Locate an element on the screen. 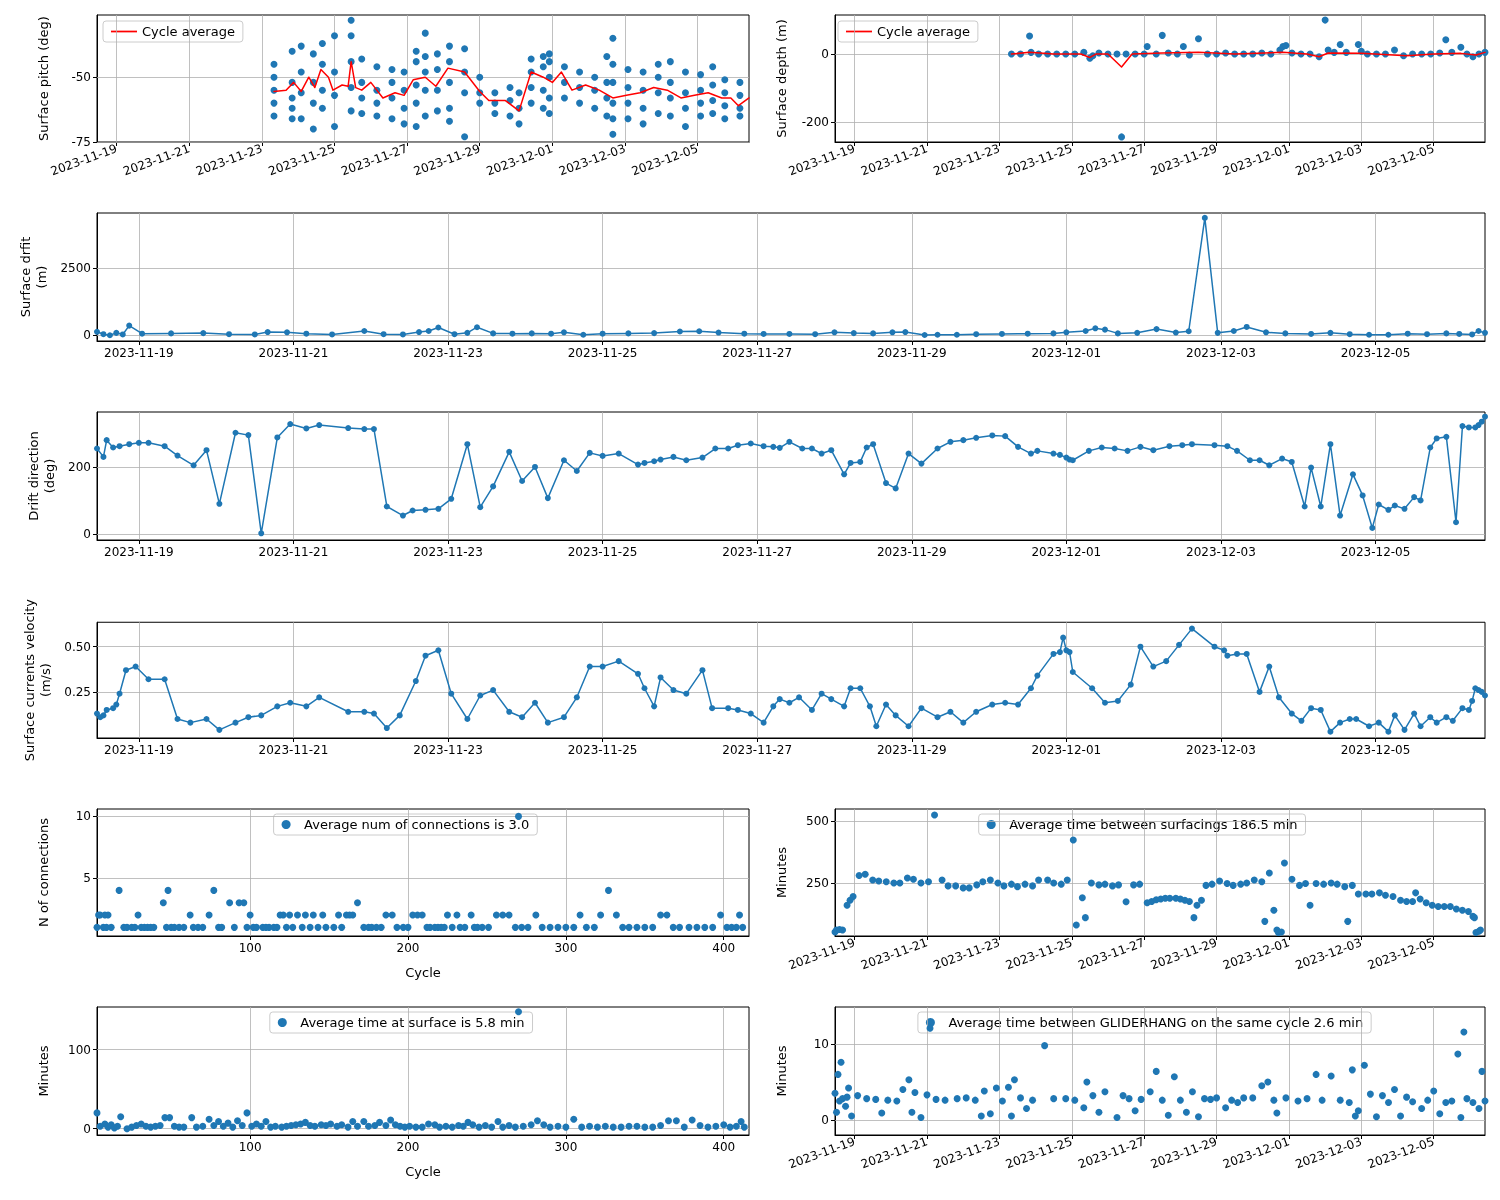  y-axis-title: Surface pitch (deg) is located at coordinates (43, 78).